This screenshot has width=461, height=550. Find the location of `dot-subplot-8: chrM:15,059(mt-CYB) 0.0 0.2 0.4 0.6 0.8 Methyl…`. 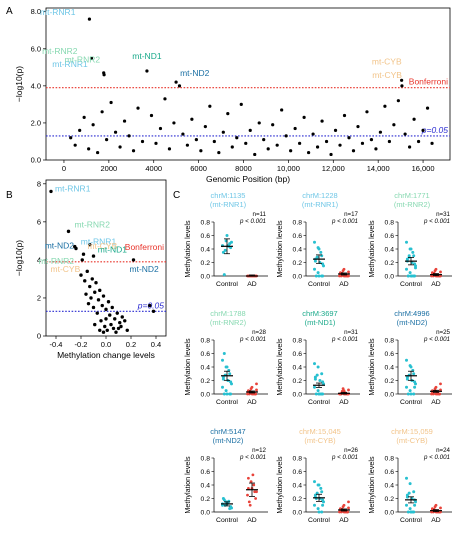

dot-subplot-8: chrM:15,059(mt-CYB) 0.0 0.2 0.4 0.6 0.8 Methyl… is located at coordinates (409, 475).